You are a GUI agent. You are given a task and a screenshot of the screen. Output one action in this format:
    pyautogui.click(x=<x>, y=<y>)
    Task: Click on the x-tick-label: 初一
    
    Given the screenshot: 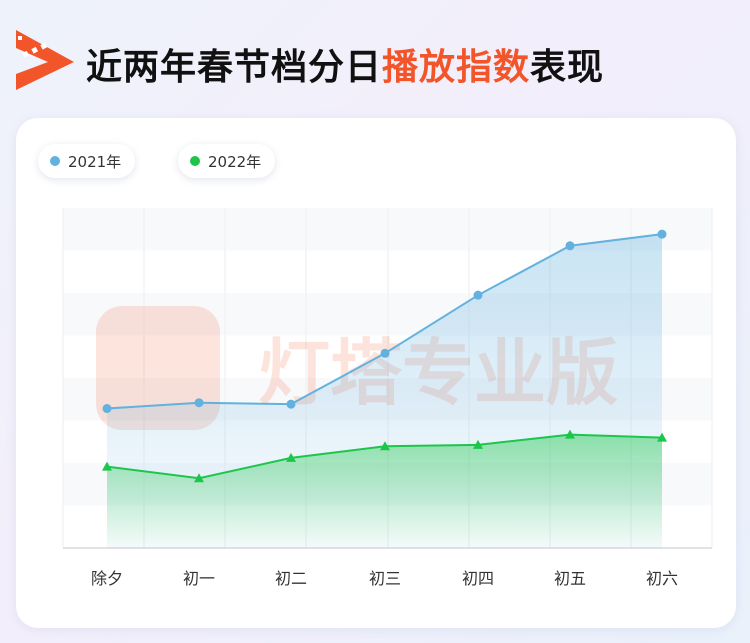 What is the action you would take?
    pyautogui.click(x=199, y=578)
    